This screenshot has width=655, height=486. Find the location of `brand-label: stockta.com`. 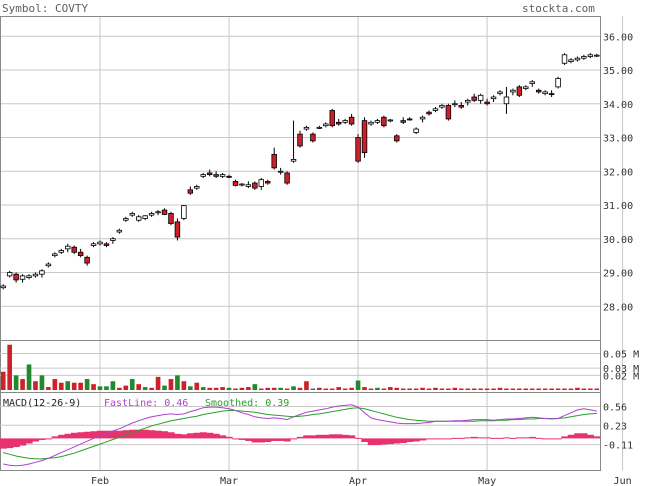

brand-label: stockta.com is located at coordinates (558, 8).